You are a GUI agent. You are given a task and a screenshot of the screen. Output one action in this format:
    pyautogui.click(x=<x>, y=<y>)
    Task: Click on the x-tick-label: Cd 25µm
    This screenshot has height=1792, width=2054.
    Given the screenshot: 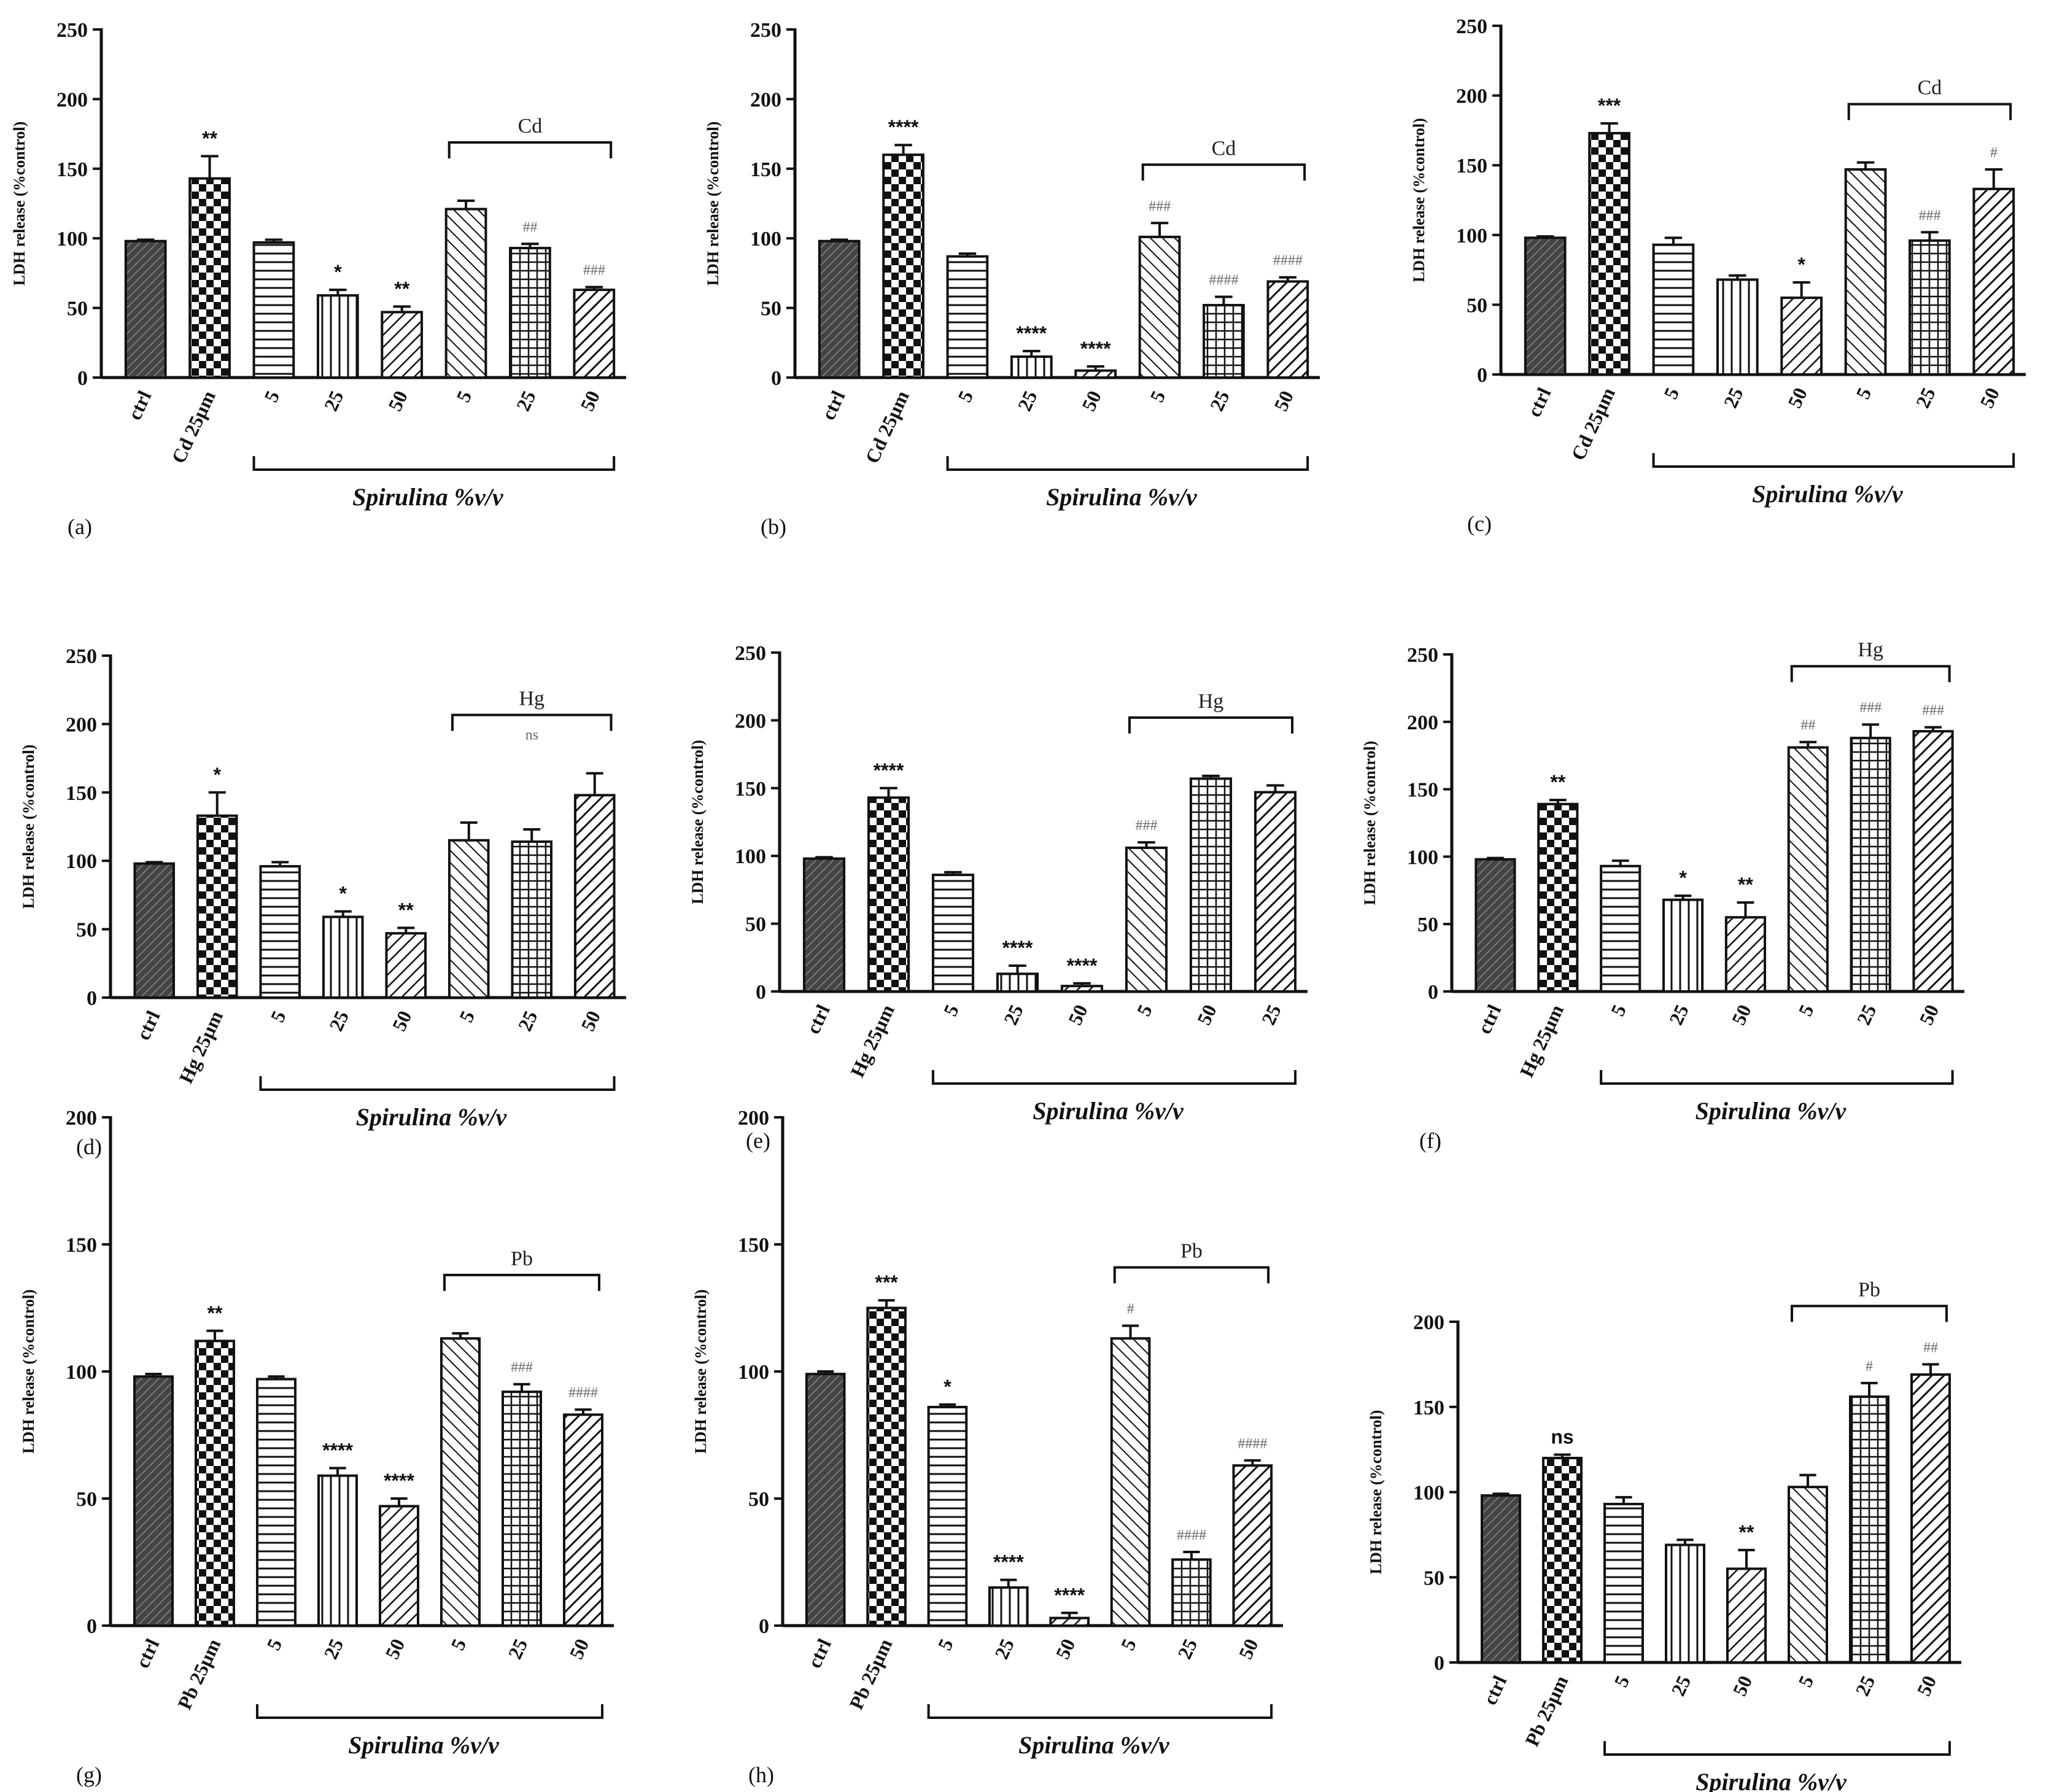 What is the action you would take?
    pyautogui.click(x=887, y=427)
    